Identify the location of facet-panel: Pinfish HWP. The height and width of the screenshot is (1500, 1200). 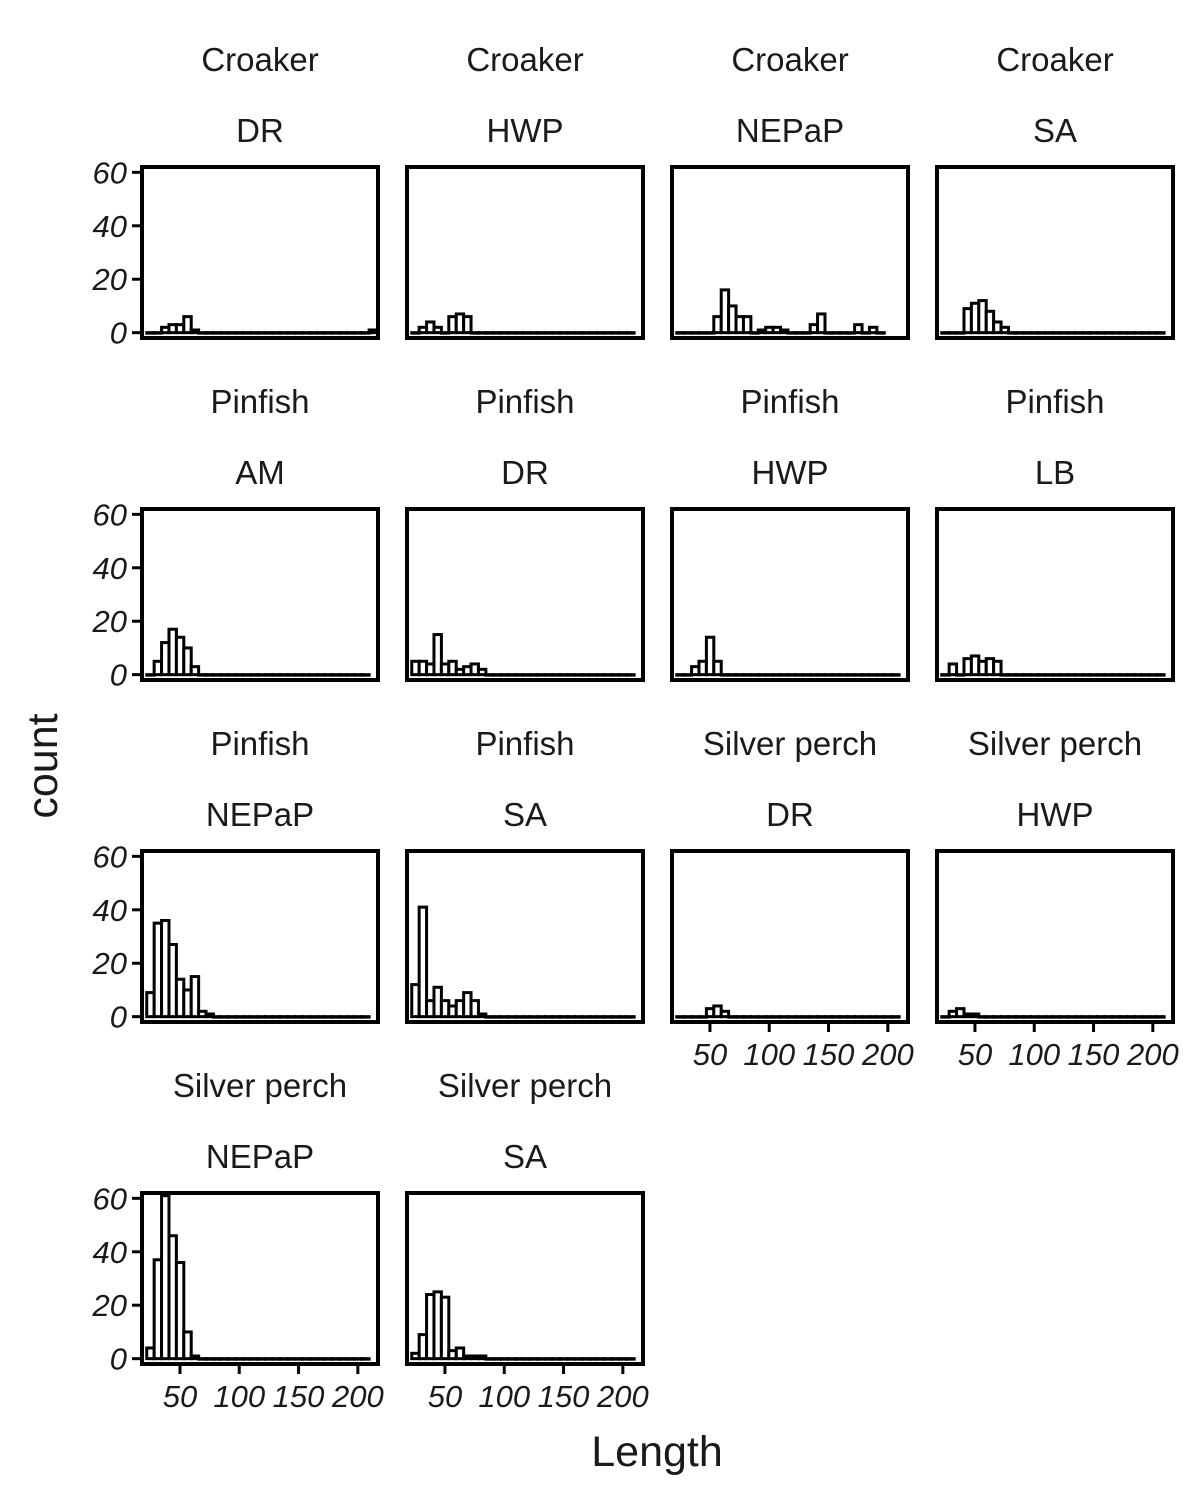
(790, 532).